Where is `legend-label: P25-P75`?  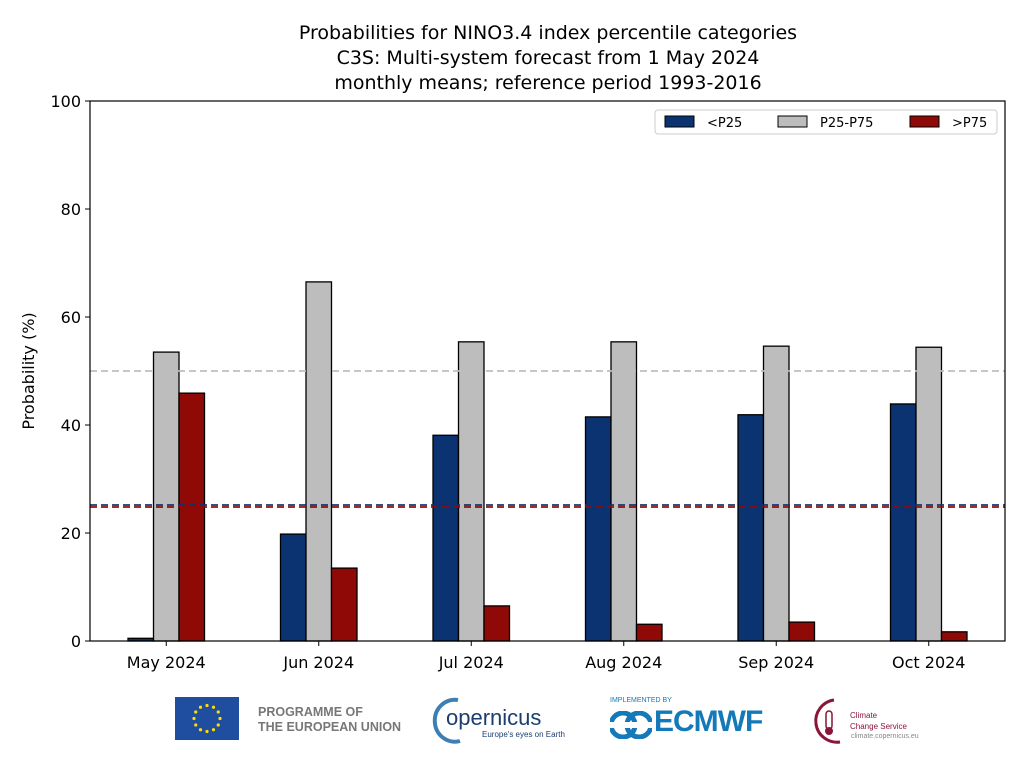
legend-label: P25-P75 is located at coordinates (846, 123).